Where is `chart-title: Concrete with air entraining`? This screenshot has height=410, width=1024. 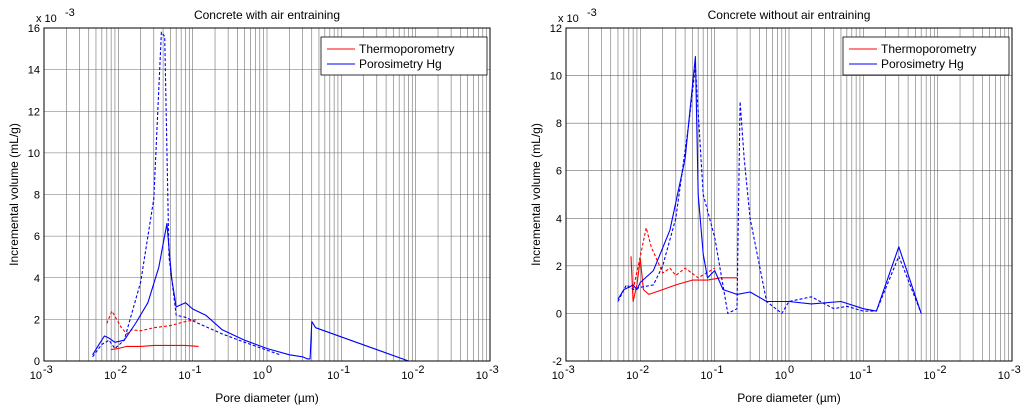
chart-title: Concrete with air entraining is located at coordinates (267, 15).